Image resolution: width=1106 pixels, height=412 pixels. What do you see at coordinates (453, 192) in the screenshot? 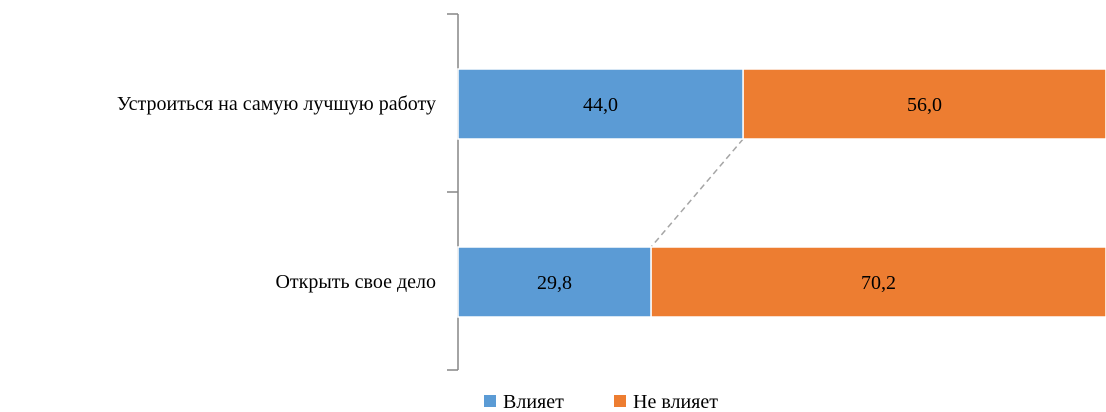
I see `category-axis` at bounding box center [453, 192].